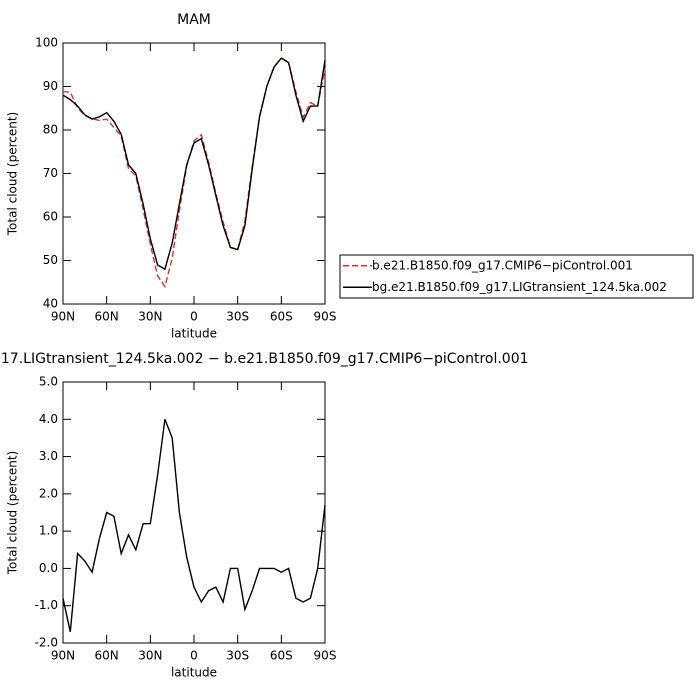 The image size is (700, 700). I want to click on y-tick-label: 40, so click(50, 304).